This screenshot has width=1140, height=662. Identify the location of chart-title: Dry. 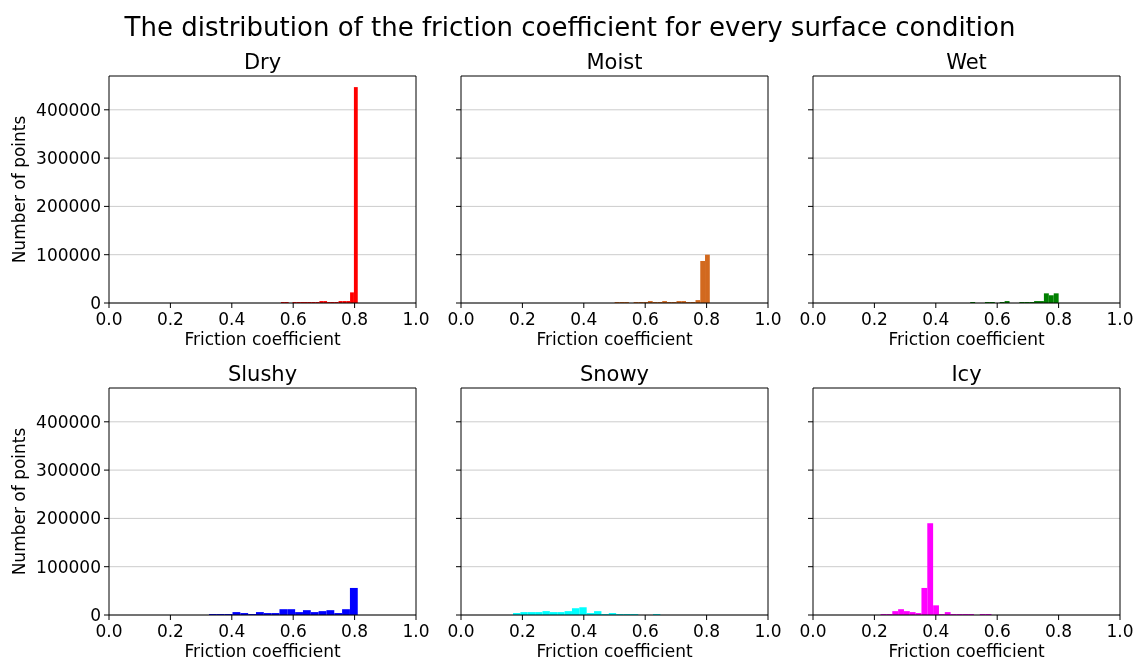
(262, 62).